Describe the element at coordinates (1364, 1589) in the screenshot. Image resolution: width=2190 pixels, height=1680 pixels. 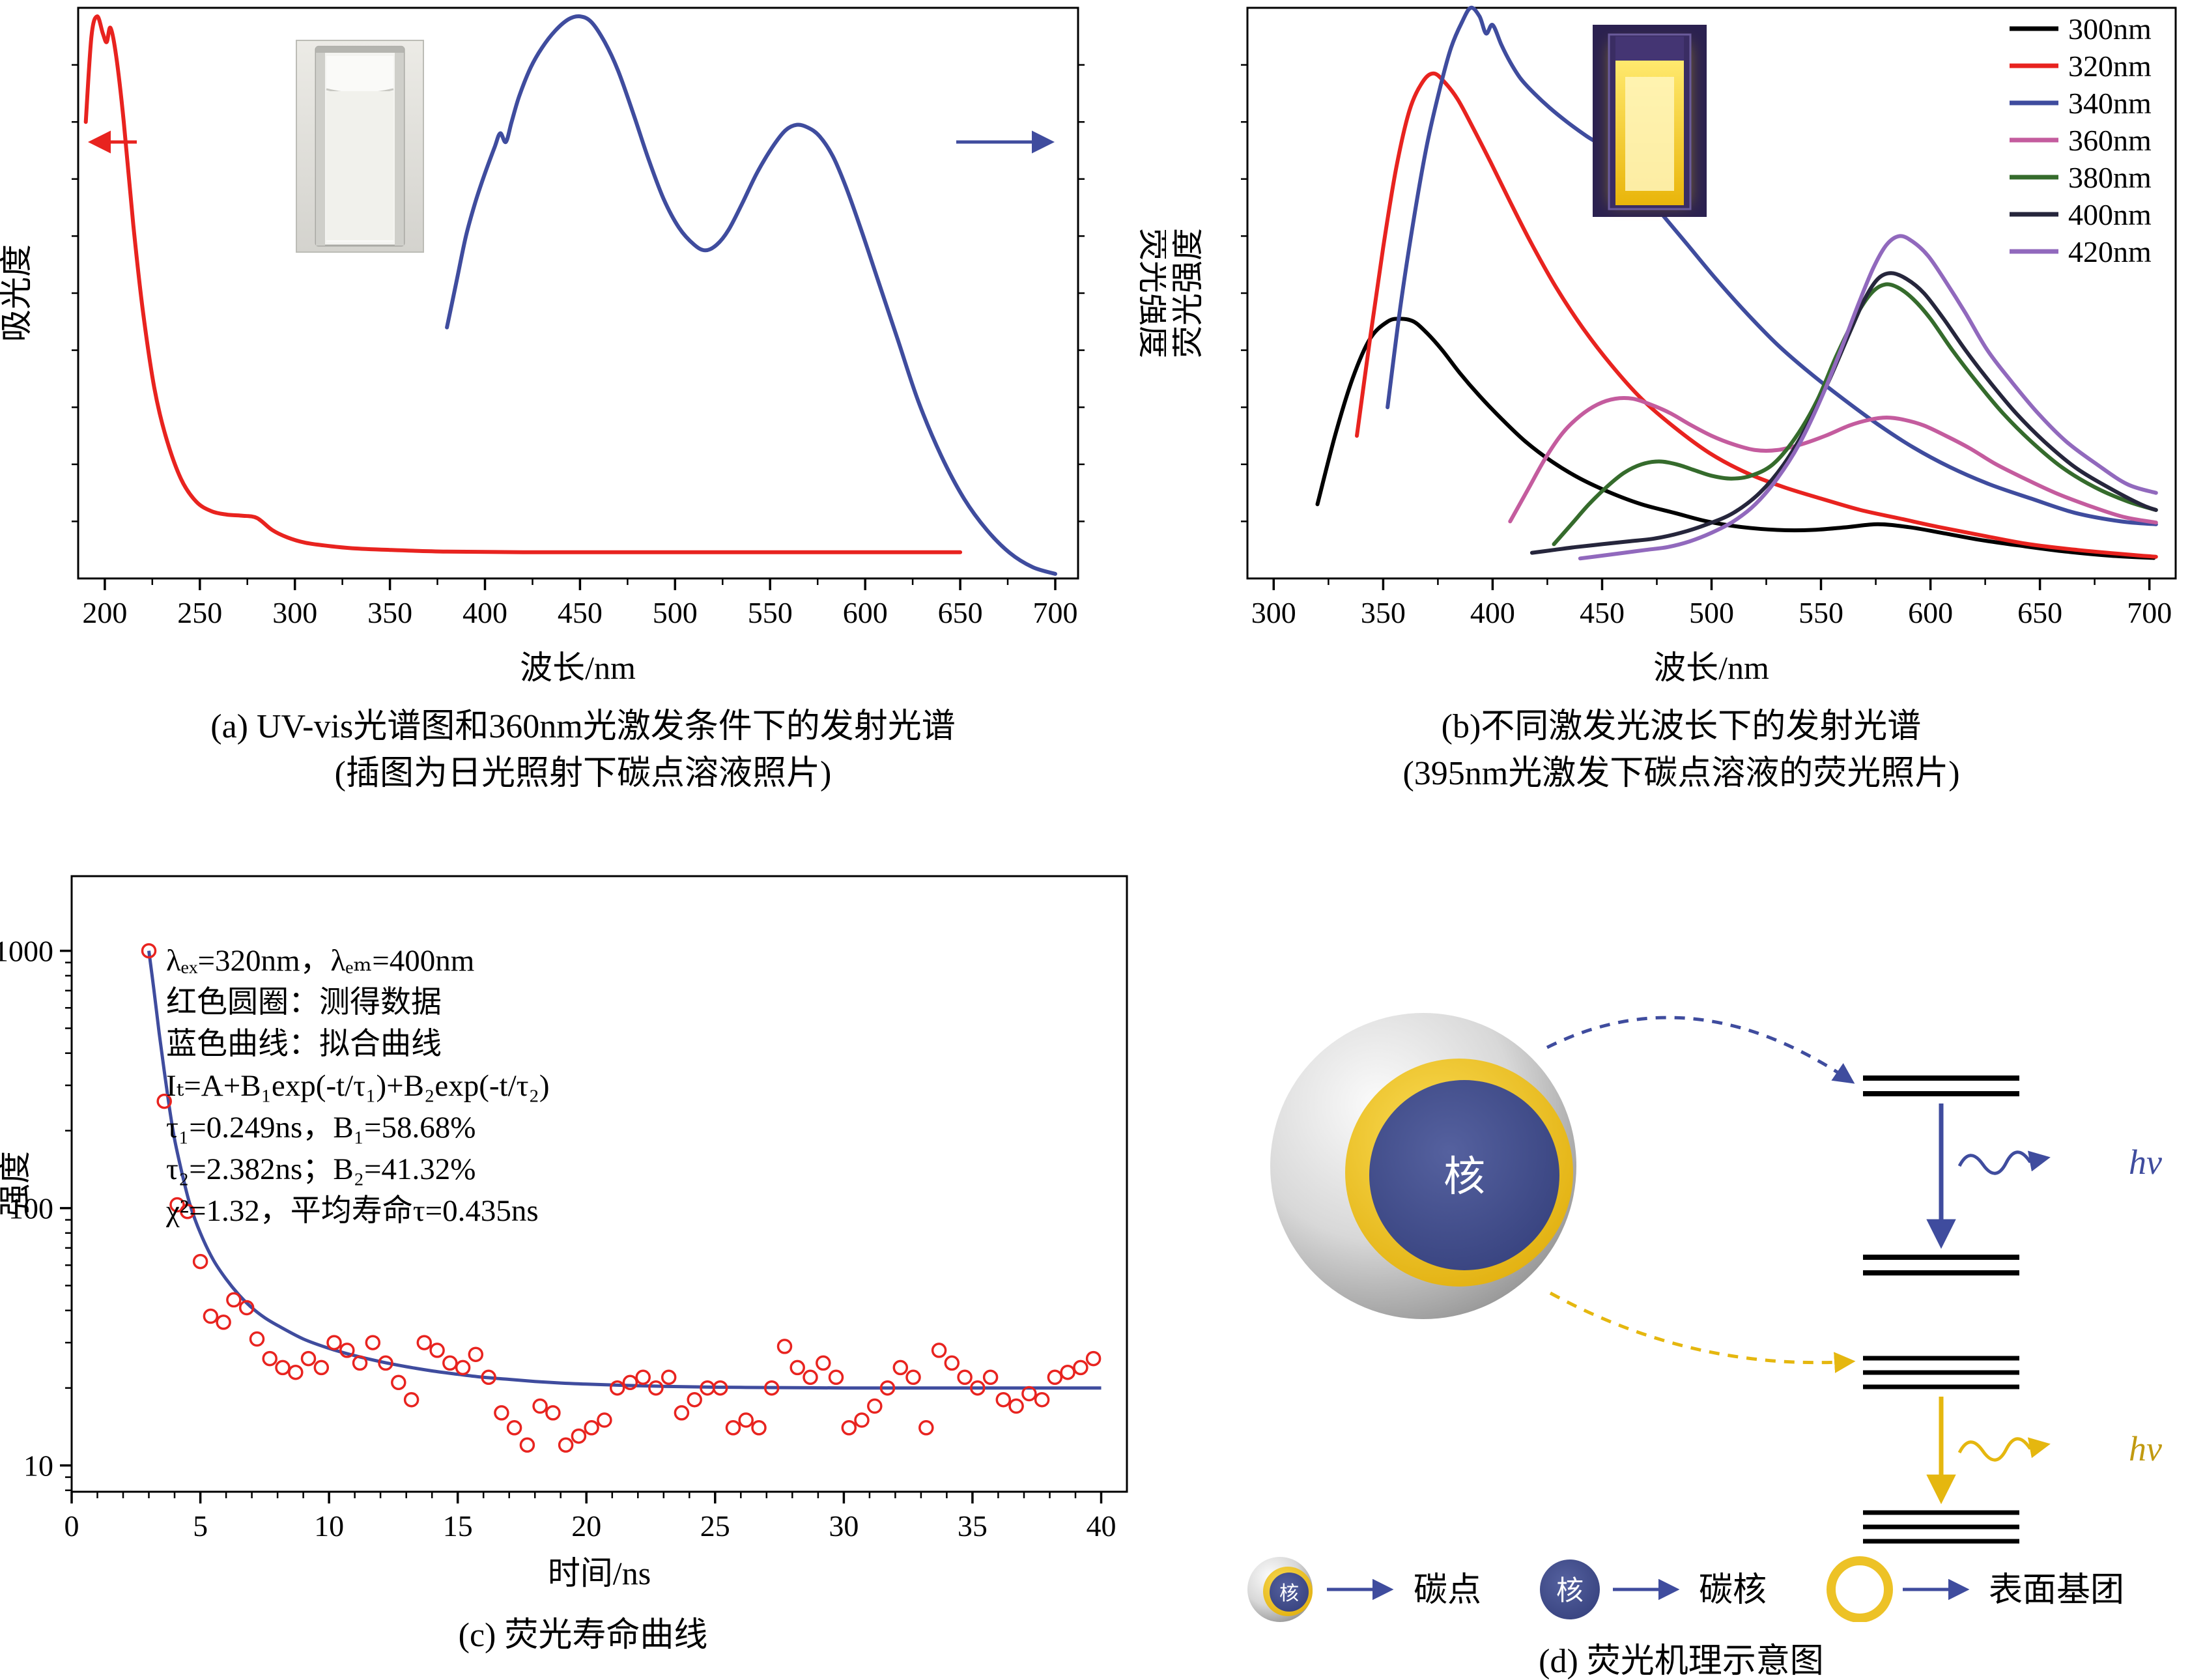
I see `legend-item-carbon-dot: 核 碳点` at that location.